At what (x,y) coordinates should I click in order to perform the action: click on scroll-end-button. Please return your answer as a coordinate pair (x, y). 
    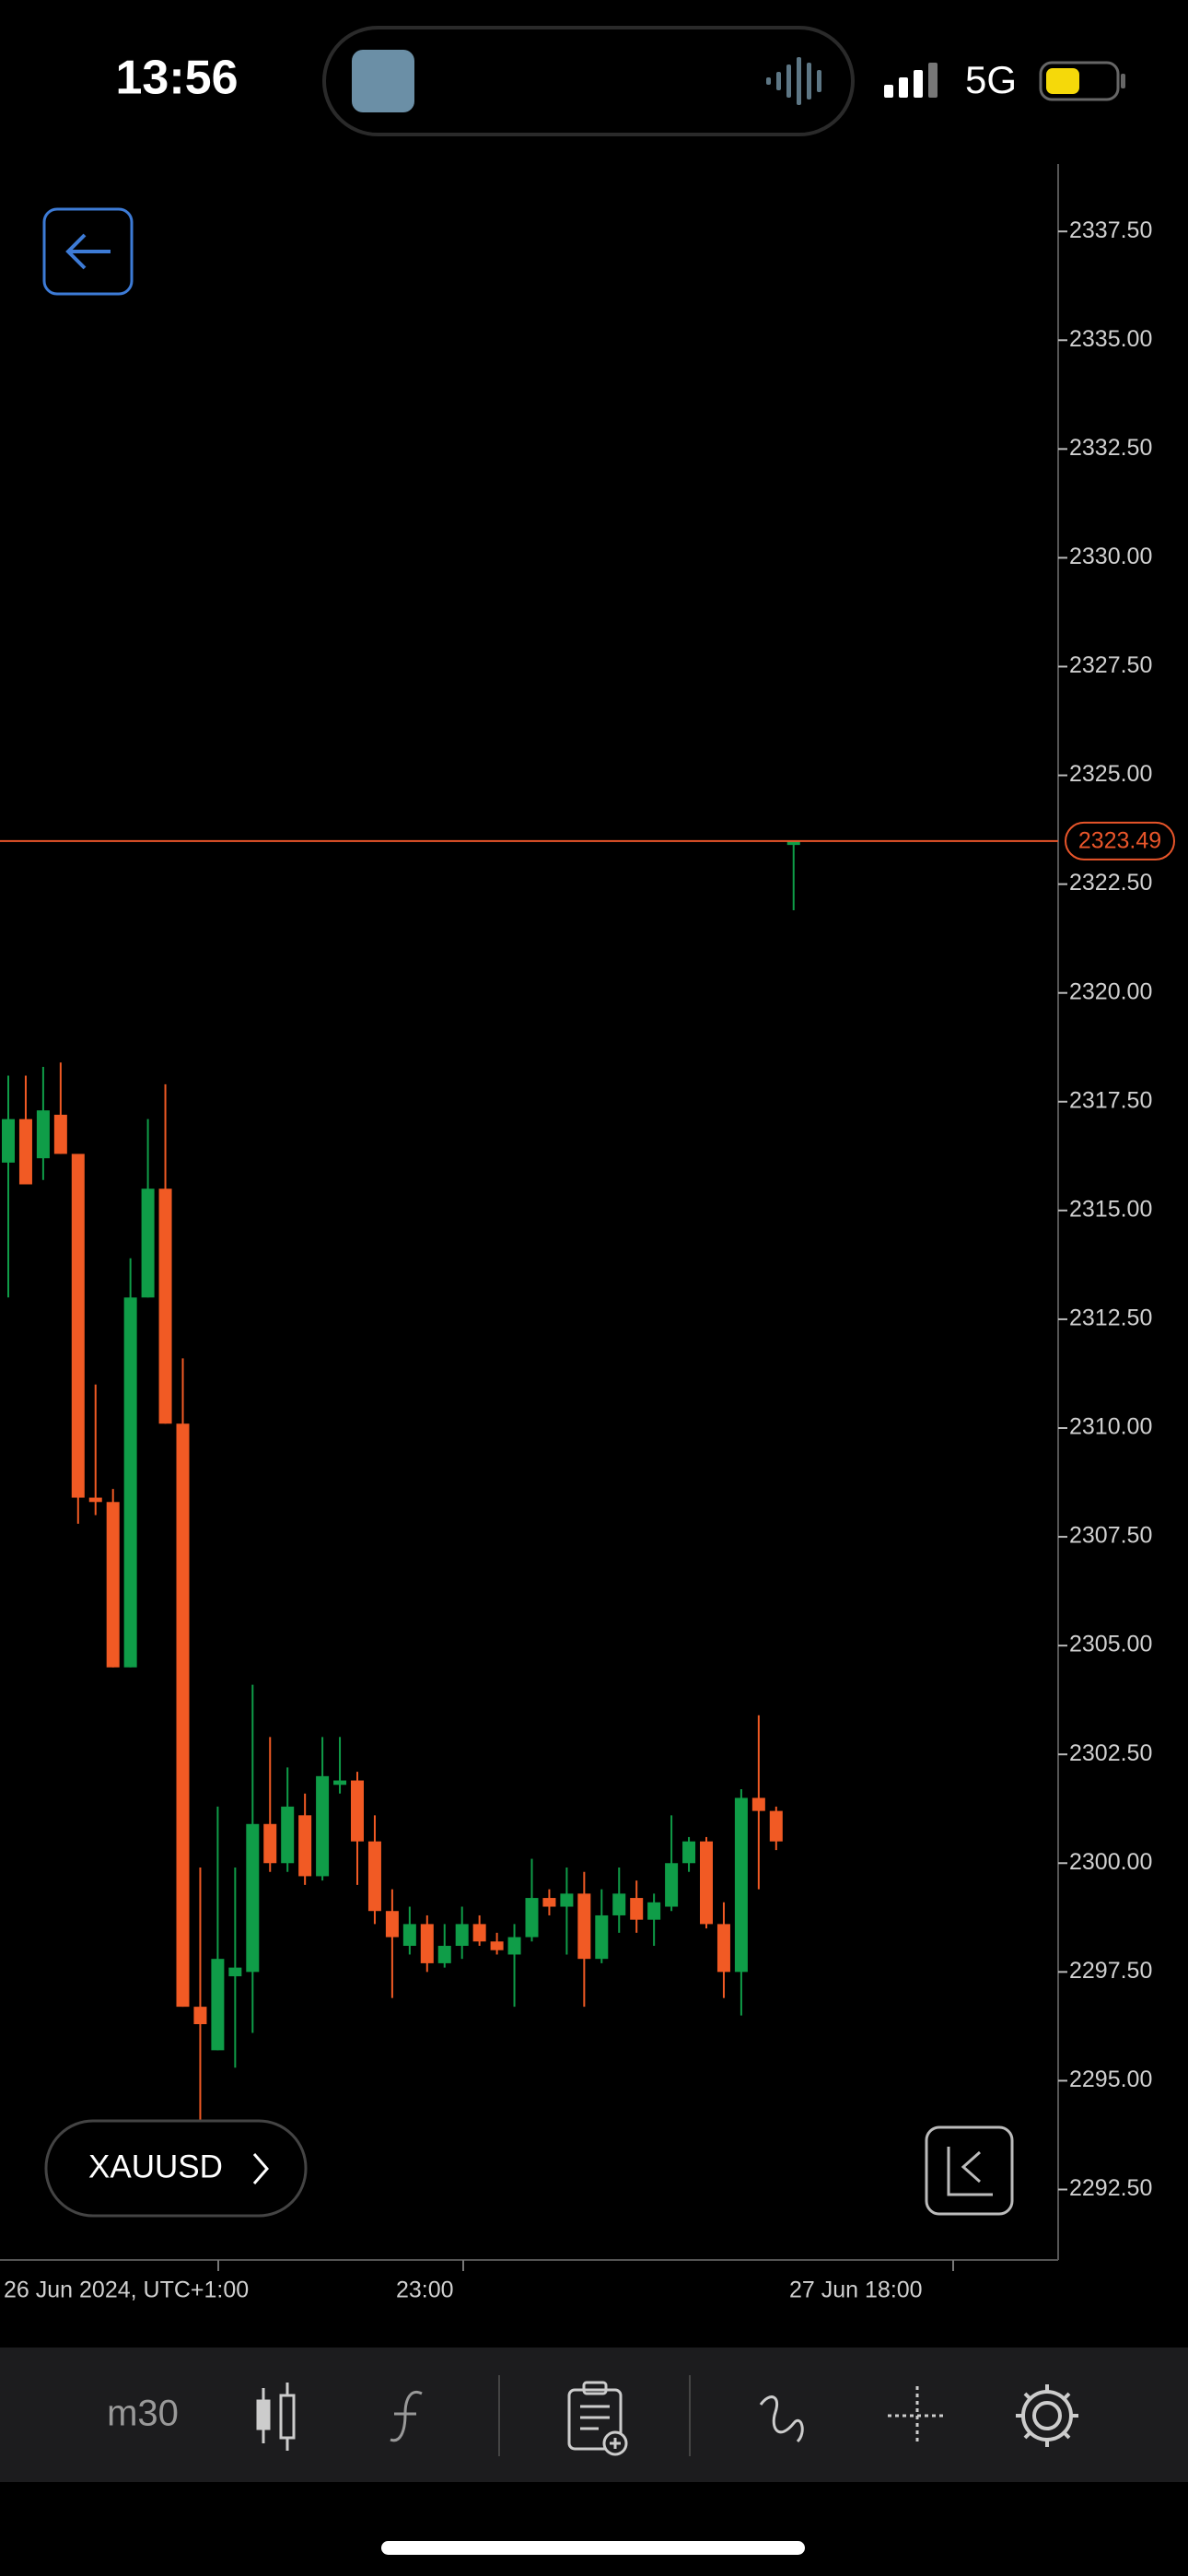
    Looking at the image, I should click on (970, 2170).